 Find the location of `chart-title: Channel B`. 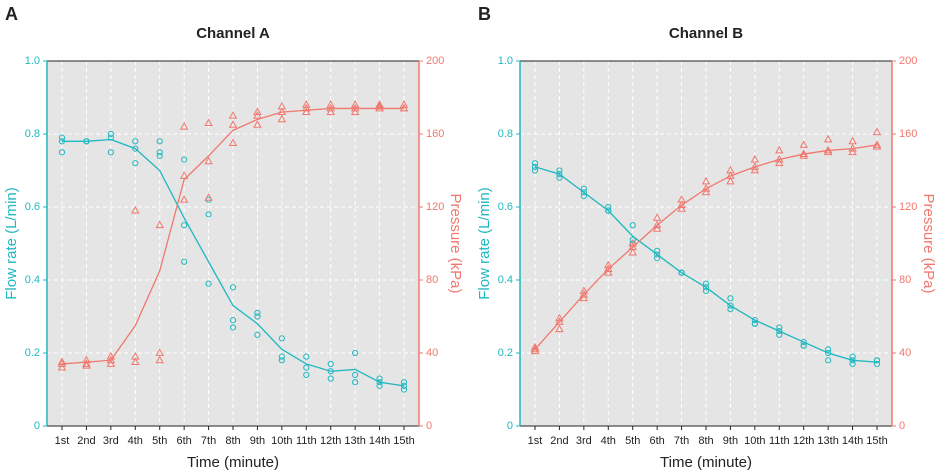

chart-title: Channel B is located at coordinates (706, 33).